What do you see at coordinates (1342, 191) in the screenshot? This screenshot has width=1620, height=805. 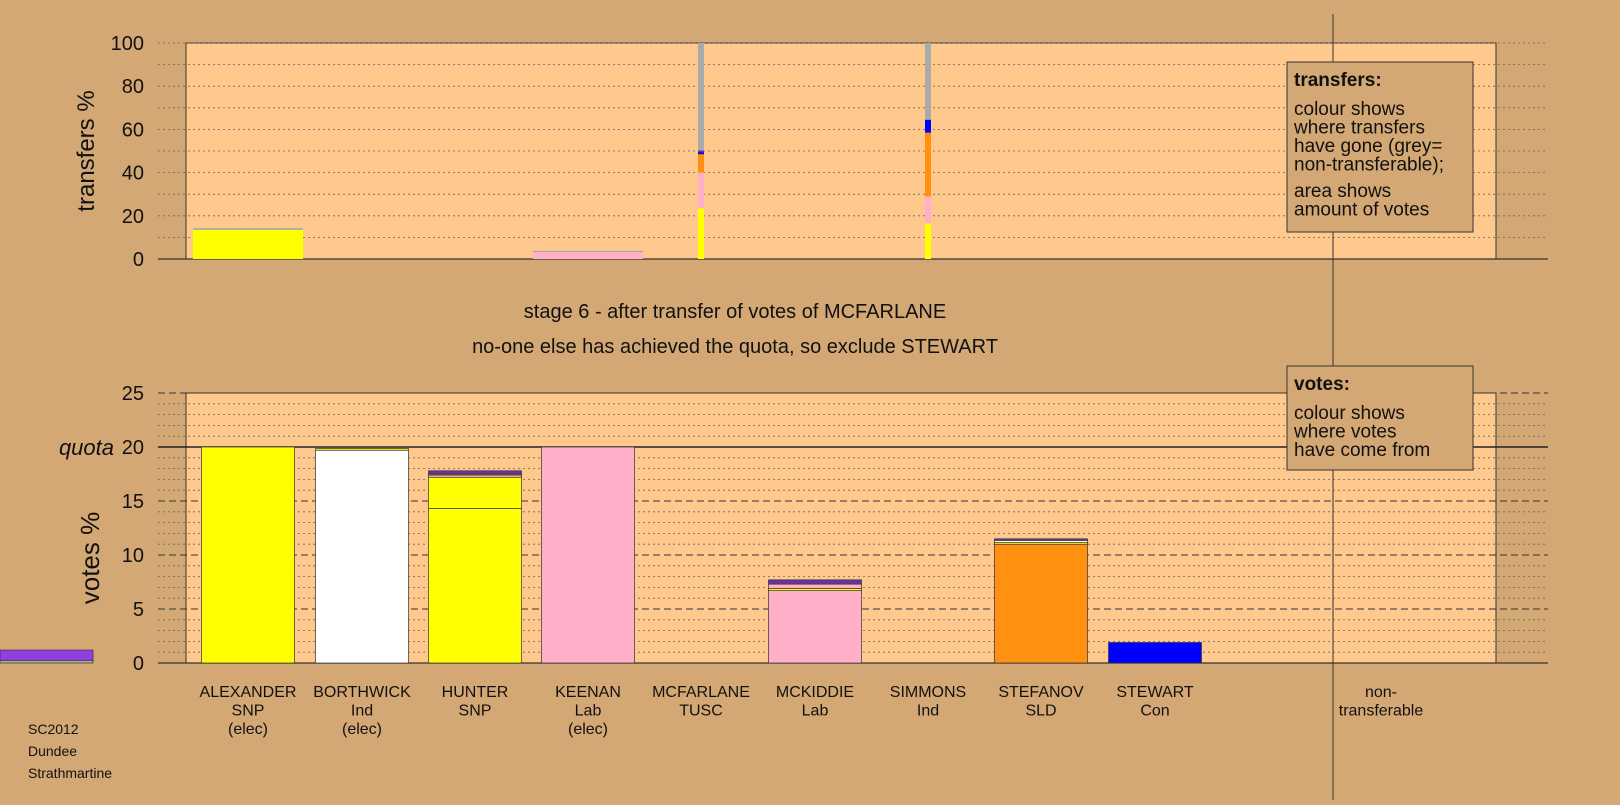 I see `transfers-legend-line: area shows` at bounding box center [1342, 191].